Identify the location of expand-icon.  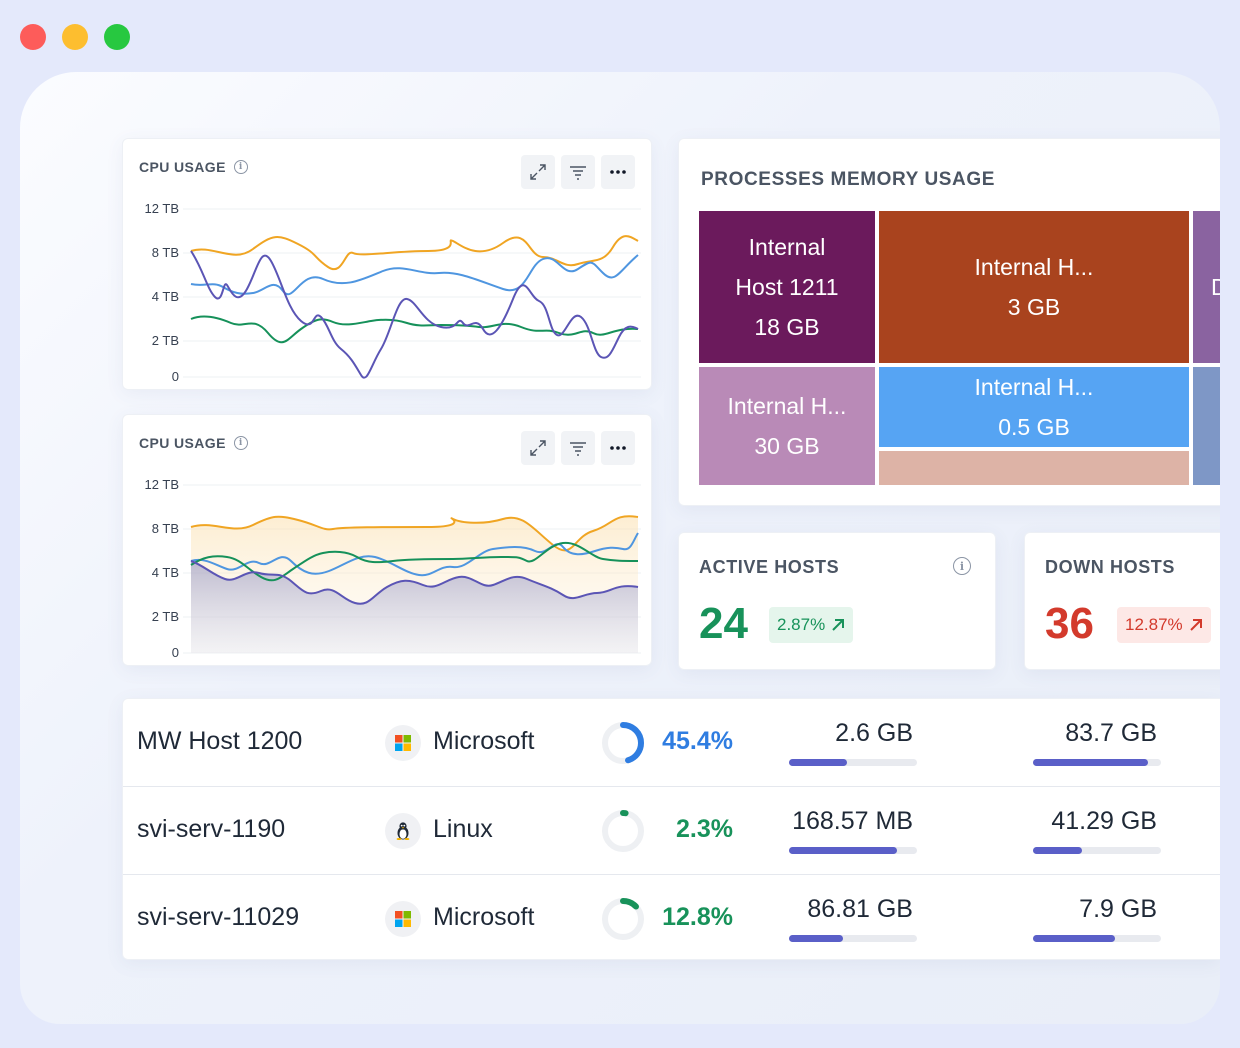
(538, 172).